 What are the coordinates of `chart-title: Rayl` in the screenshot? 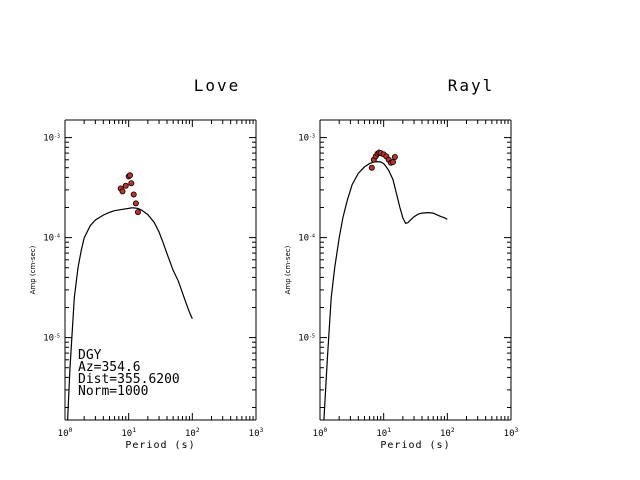 It's located at (471, 85).